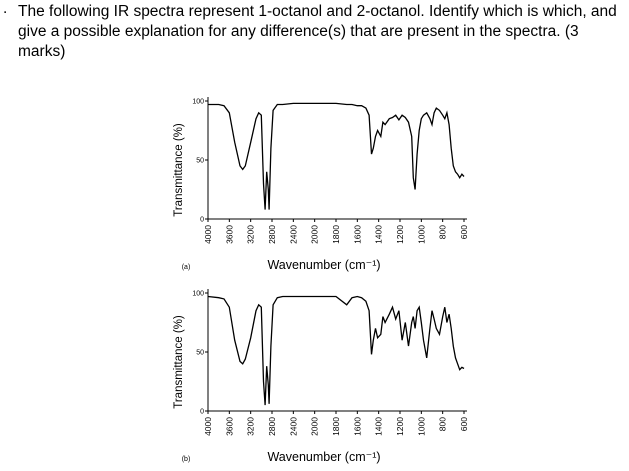 The width and height of the screenshot is (629, 471). What do you see at coordinates (186, 267) in the screenshot?
I see `panel-label: (a)` at bounding box center [186, 267].